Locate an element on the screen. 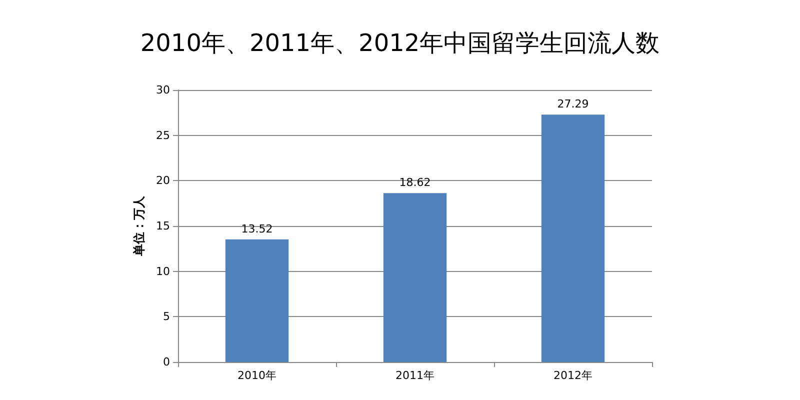 This screenshot has width=800, height=400. y-axis-title: 单位：万人 is located at coordinates (139, 226).